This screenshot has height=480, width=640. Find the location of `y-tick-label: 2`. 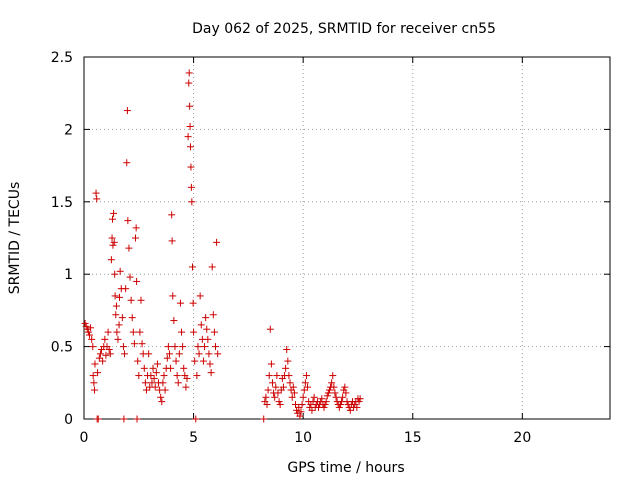

y-tick-label: 2 is located at coordinates (68, 130).